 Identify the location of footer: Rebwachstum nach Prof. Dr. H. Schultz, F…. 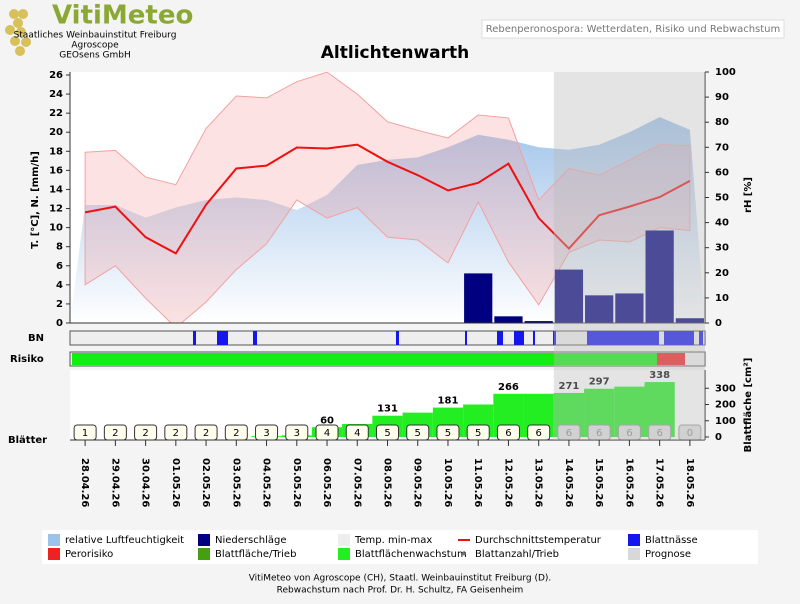
(400, 591).